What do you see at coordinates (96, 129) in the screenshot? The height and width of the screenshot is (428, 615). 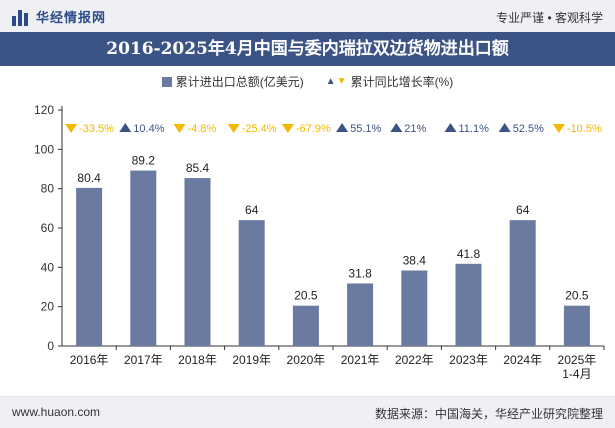 I see `growth-rate-label: -33.5%` at bounding box center [96, 129].